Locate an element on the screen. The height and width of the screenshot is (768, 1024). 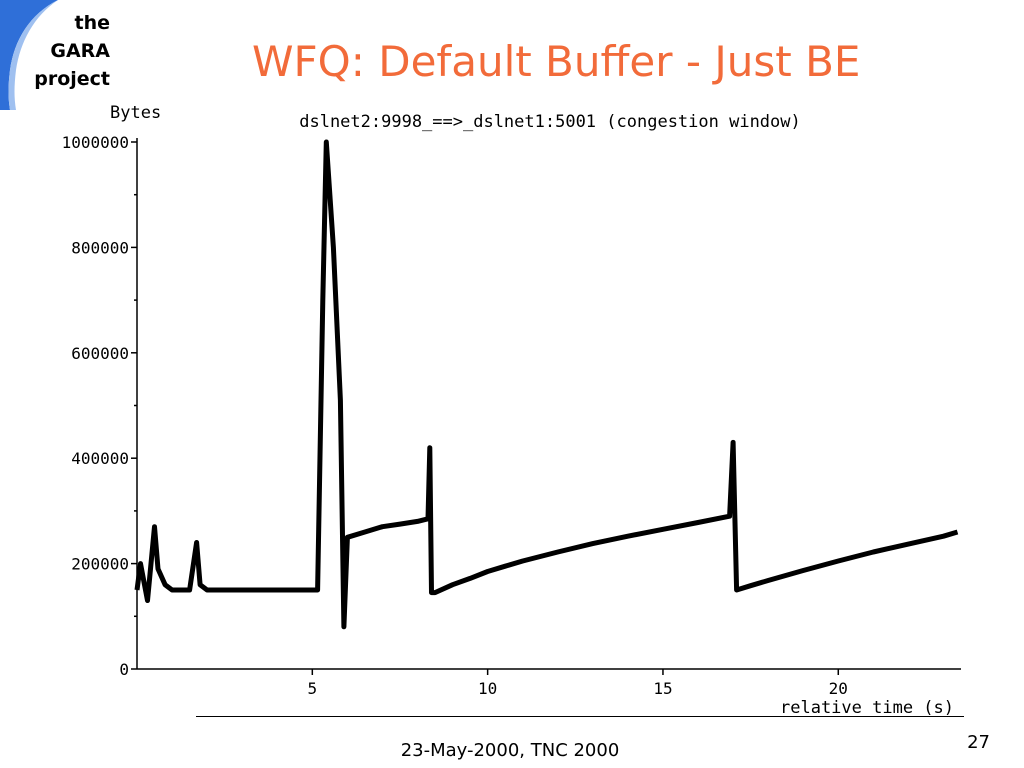
y-tick-label: 400000 is located at coordinates (100, 458).